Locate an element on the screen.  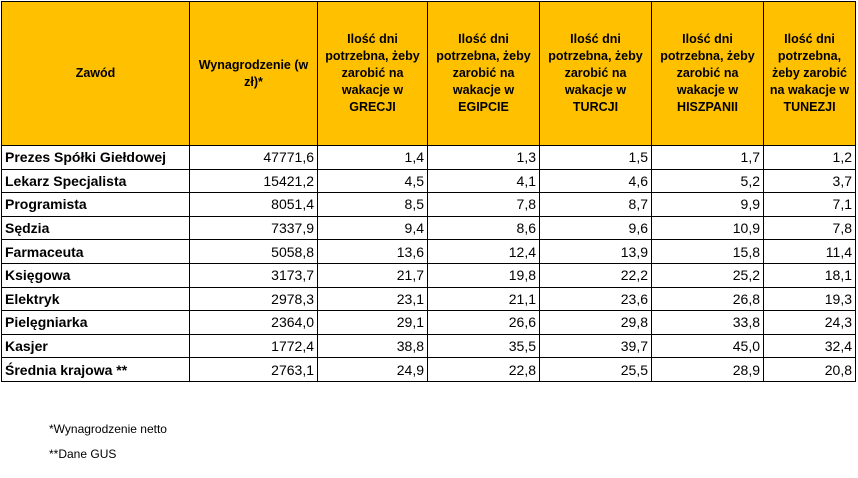
table-cell: 19,8 is located at coordinates (483, 275).